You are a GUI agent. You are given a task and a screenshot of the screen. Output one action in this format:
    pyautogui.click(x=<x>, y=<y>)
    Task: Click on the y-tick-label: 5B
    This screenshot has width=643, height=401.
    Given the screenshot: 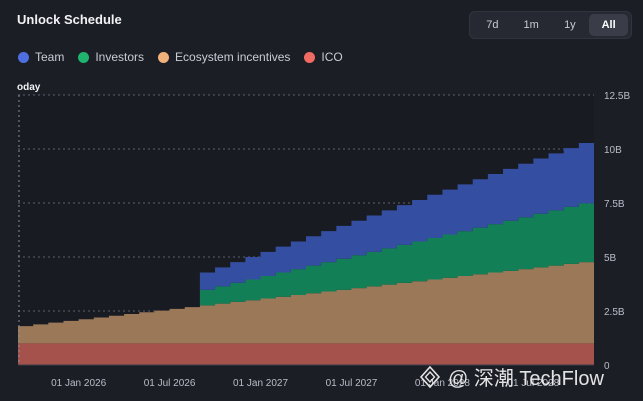 What is the action you would take?
    pyautogui.click(x=610, y=258)
    